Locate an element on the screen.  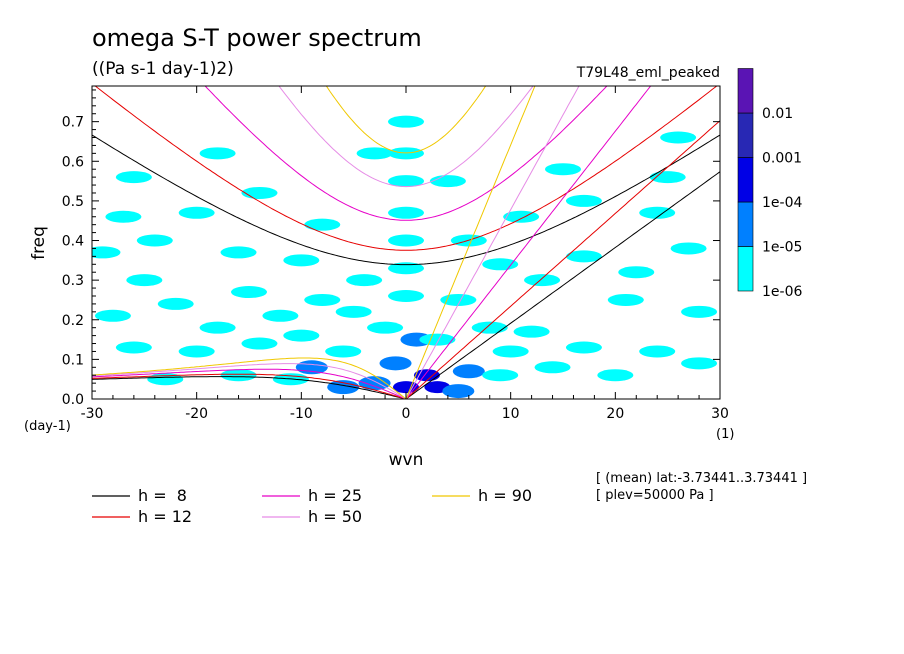
chart-subtitle: ((Pa s-1 day-1)2) is located at coordinates (163, 69).